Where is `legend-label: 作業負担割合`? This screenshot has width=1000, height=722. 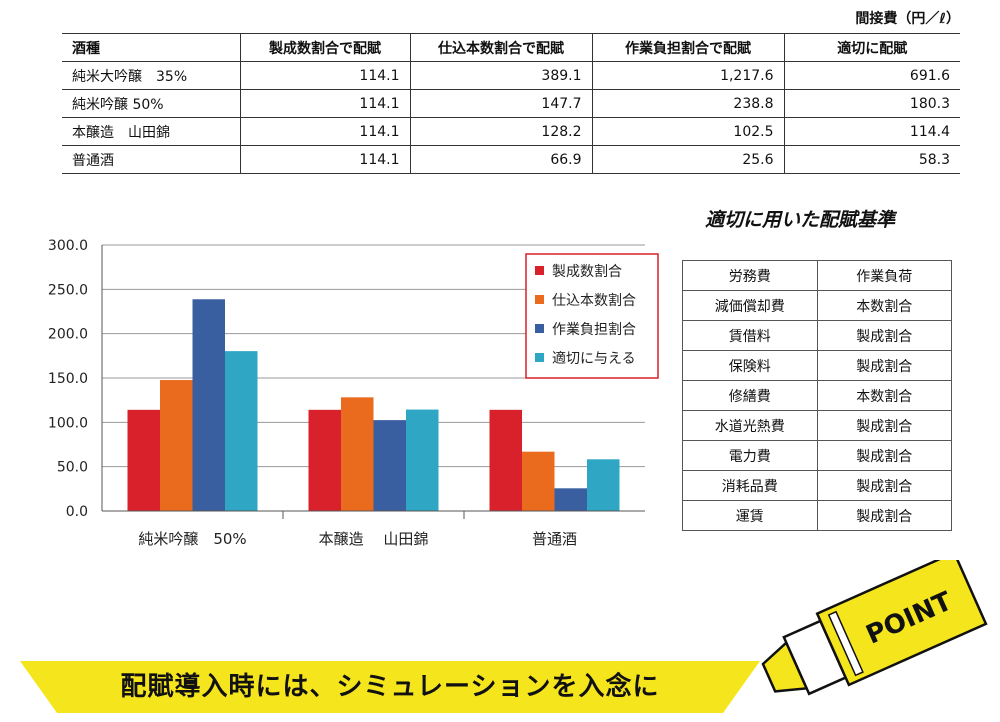
legend-label: 作業負担割合 is located at coordinates (594, 329).